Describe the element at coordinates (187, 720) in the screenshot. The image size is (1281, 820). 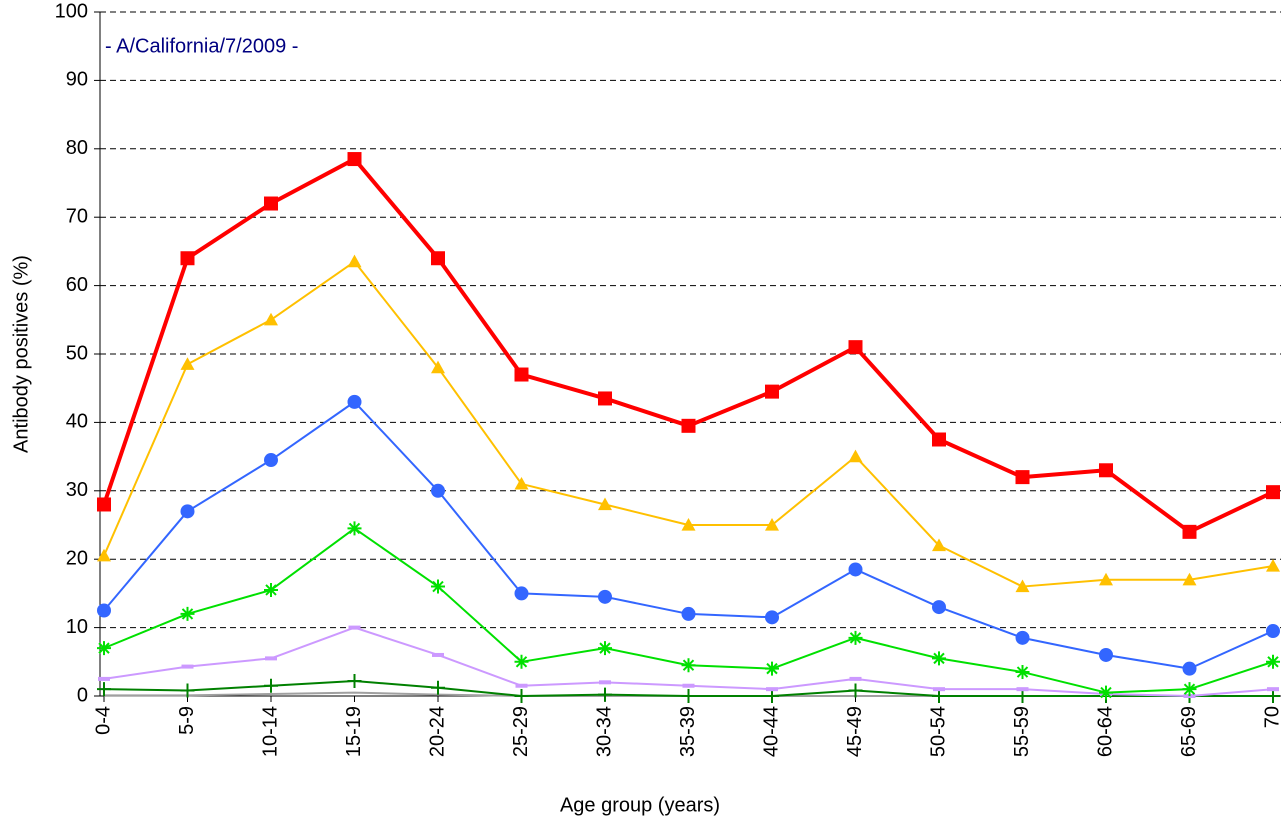
I see `x-tick-label: 5-9` at that location.